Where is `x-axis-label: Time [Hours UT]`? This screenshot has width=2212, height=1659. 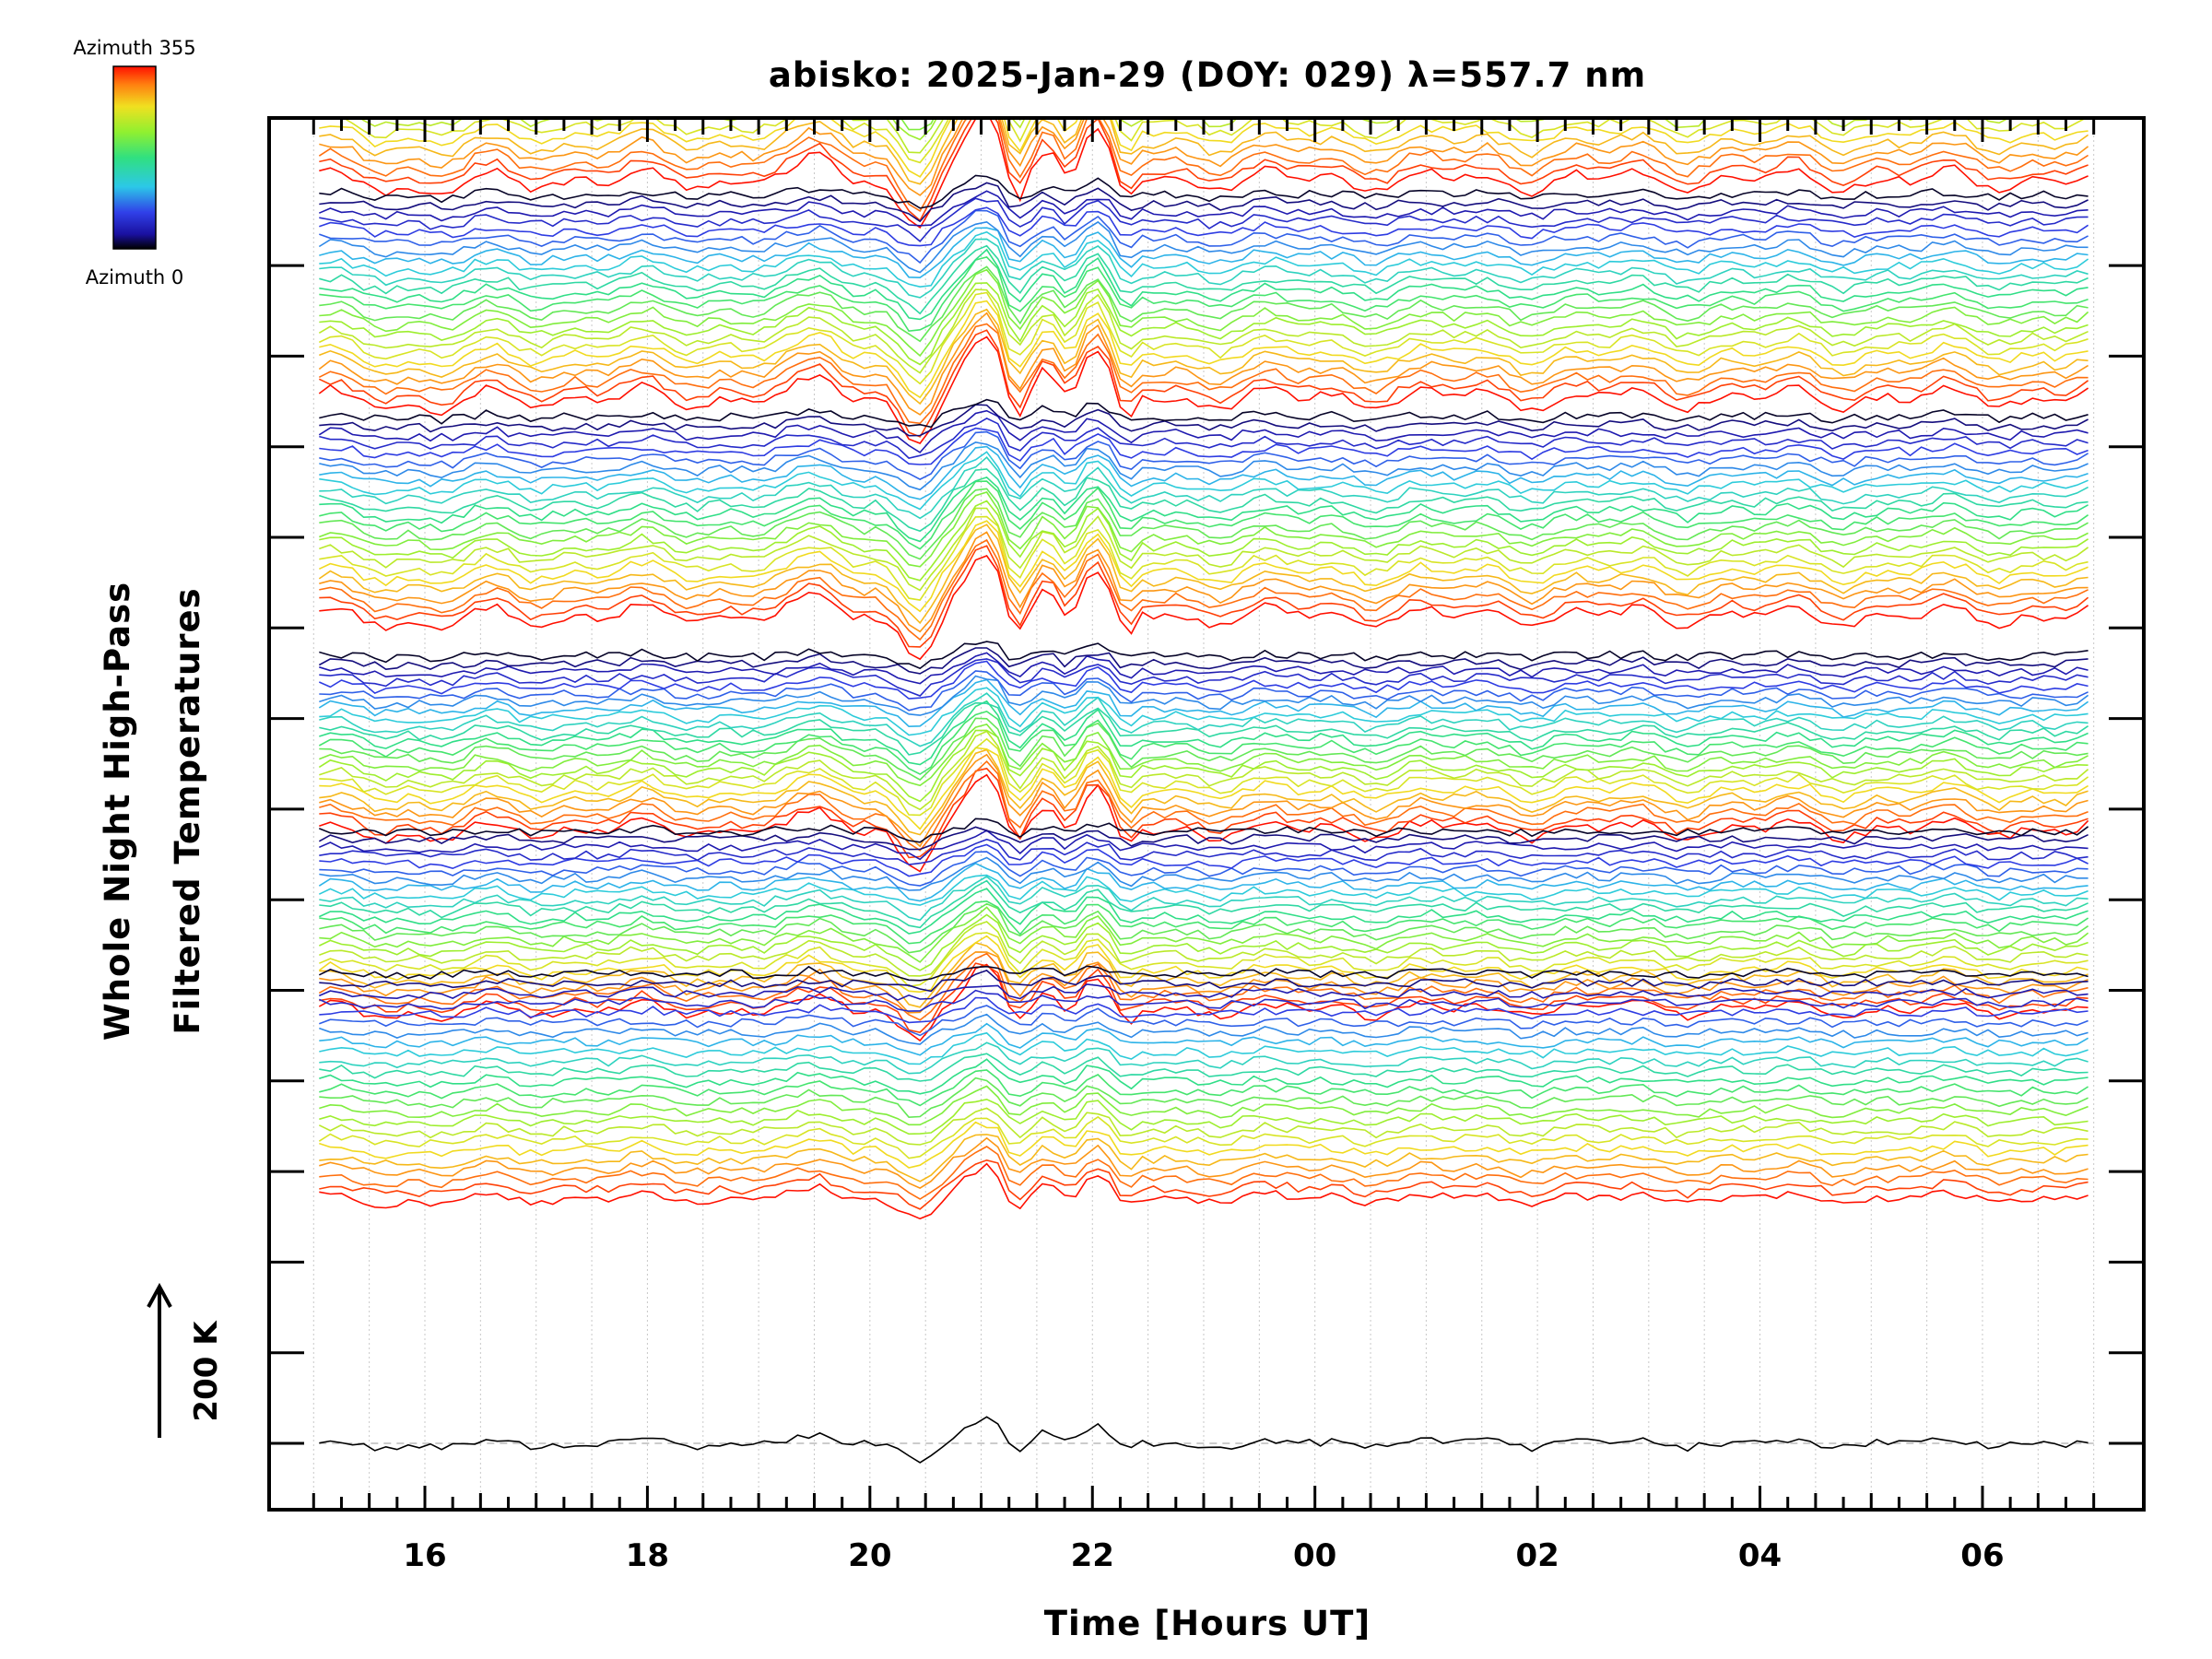
x-axis-label: Time [Hours UT] is located at coordinates (1207, 1623).